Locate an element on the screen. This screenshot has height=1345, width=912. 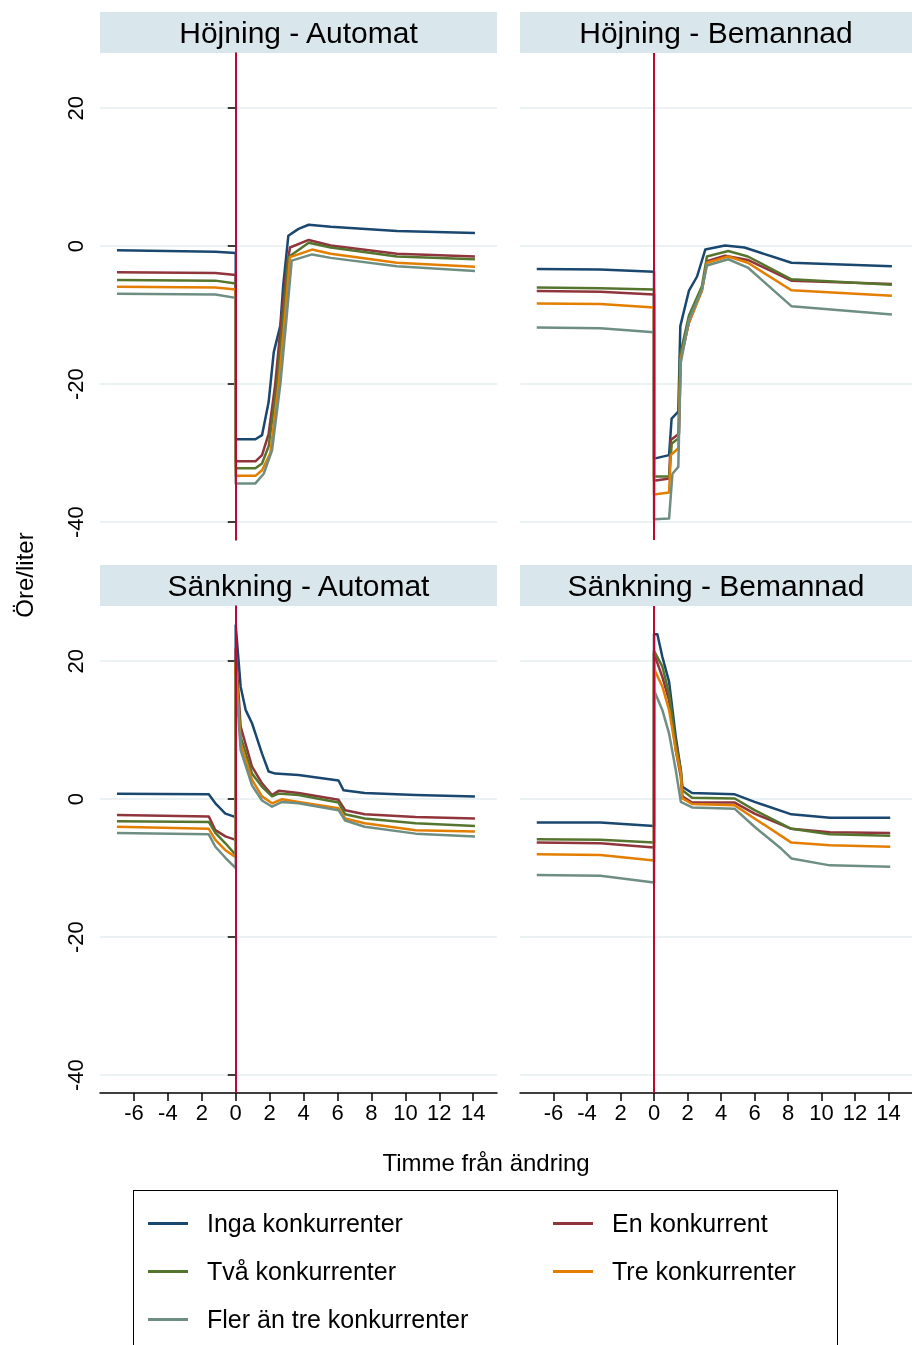
legend-label: Fler än tre konkurrenter is located at coordinates (338, 1319).